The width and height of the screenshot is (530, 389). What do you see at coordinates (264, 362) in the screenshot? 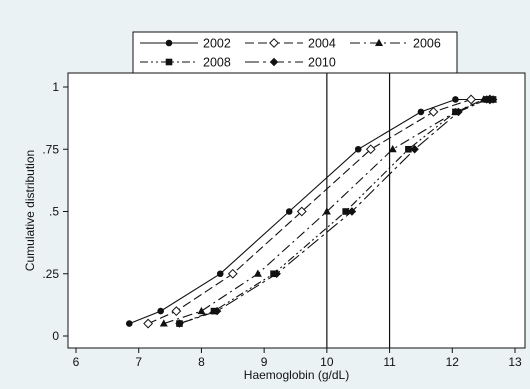
I see `x-tick-label: 9` at bounding box center [264, 362].